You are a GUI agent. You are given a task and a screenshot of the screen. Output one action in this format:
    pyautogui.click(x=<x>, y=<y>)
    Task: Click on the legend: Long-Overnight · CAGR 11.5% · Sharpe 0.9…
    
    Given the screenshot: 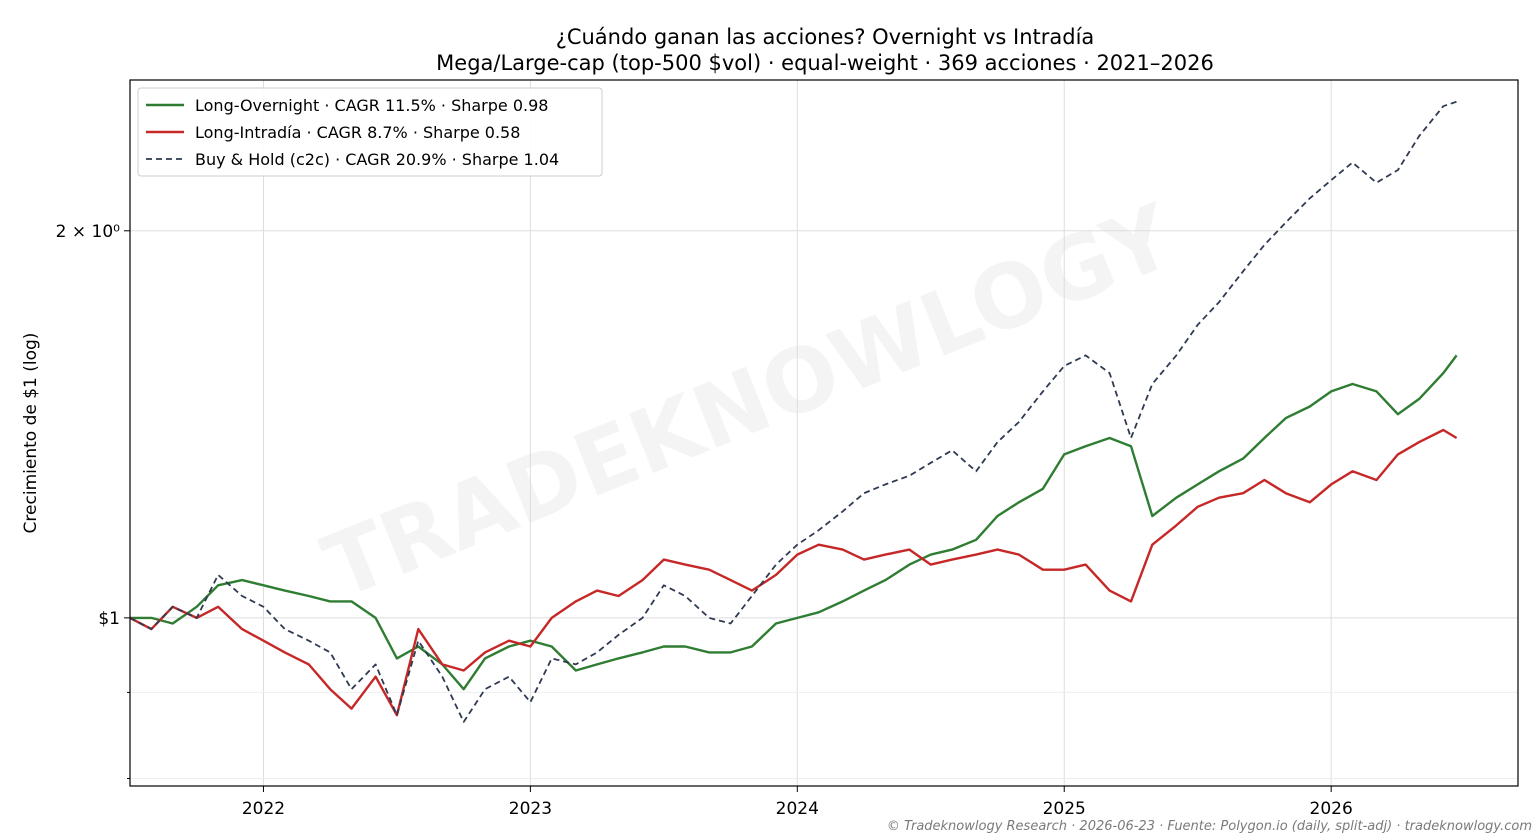 What is the action you would take?
    pyautogui.click(x=370, y=132)
    